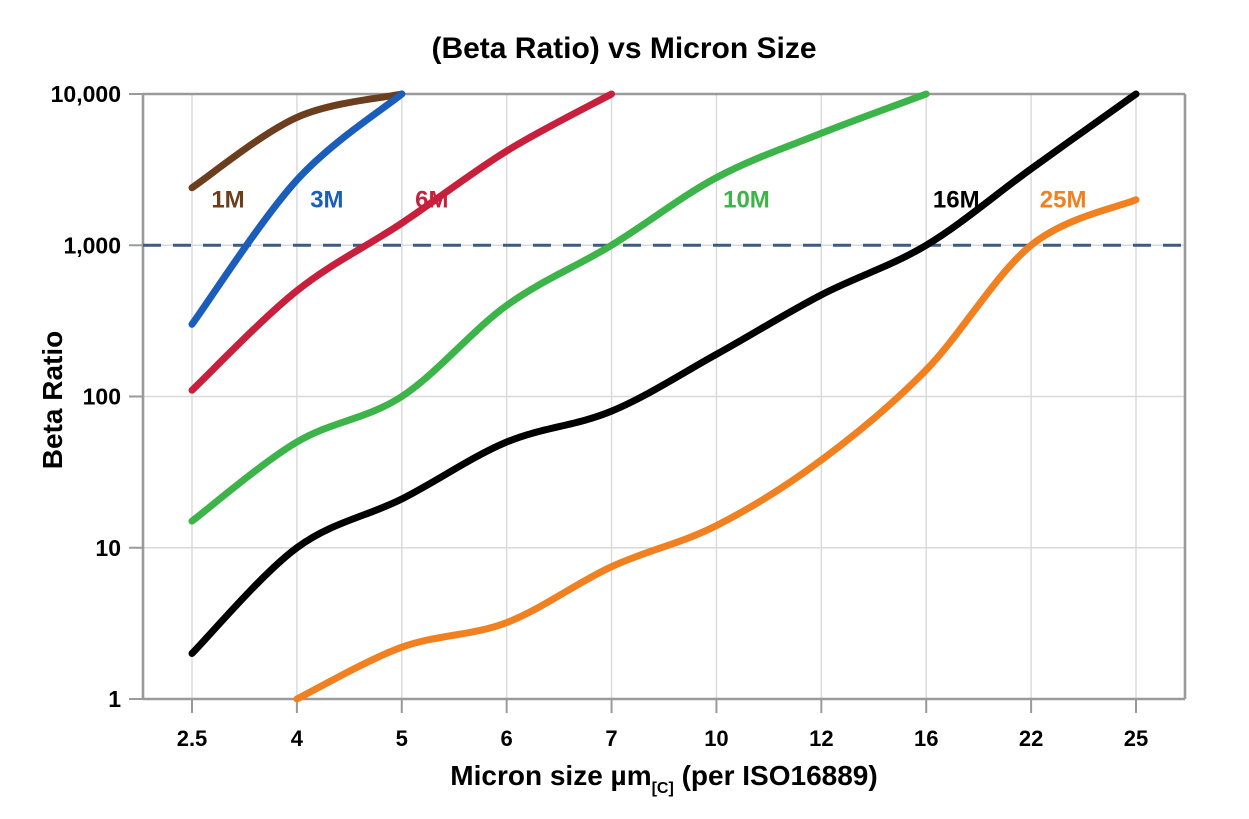  I want to click on x-tick-label: 4, so click(297, 738).